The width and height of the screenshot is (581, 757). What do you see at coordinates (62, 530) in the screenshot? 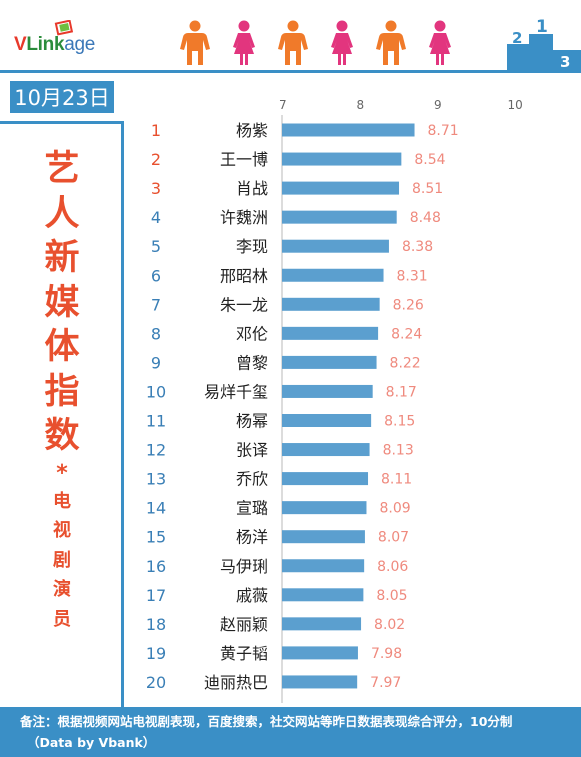
I see `subtitle-char: 视` at bounding box center [62, 530].